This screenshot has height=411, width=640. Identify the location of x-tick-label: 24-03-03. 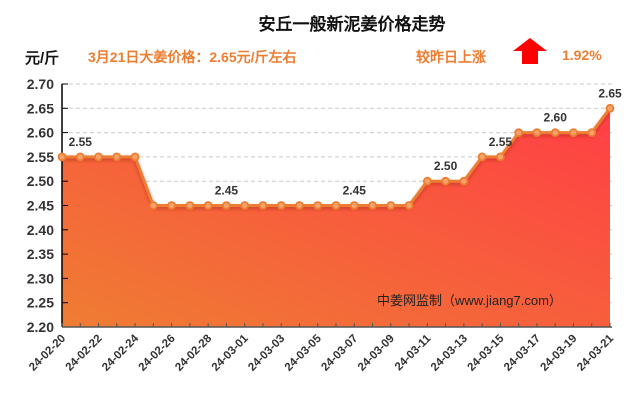
(266, 353).